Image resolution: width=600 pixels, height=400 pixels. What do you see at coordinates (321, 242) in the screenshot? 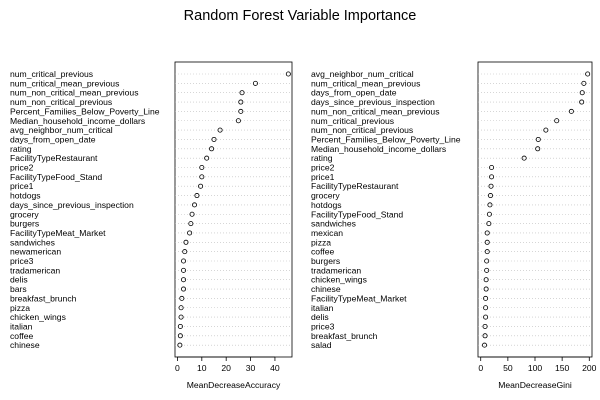
I see `category-label: pizza` at bounding box center [321, 242].